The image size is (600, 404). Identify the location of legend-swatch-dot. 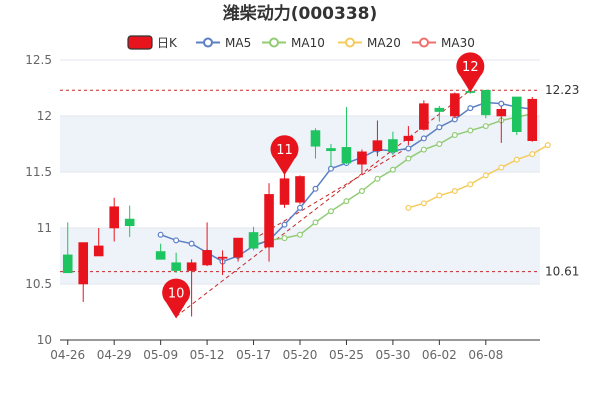
(350, 42).